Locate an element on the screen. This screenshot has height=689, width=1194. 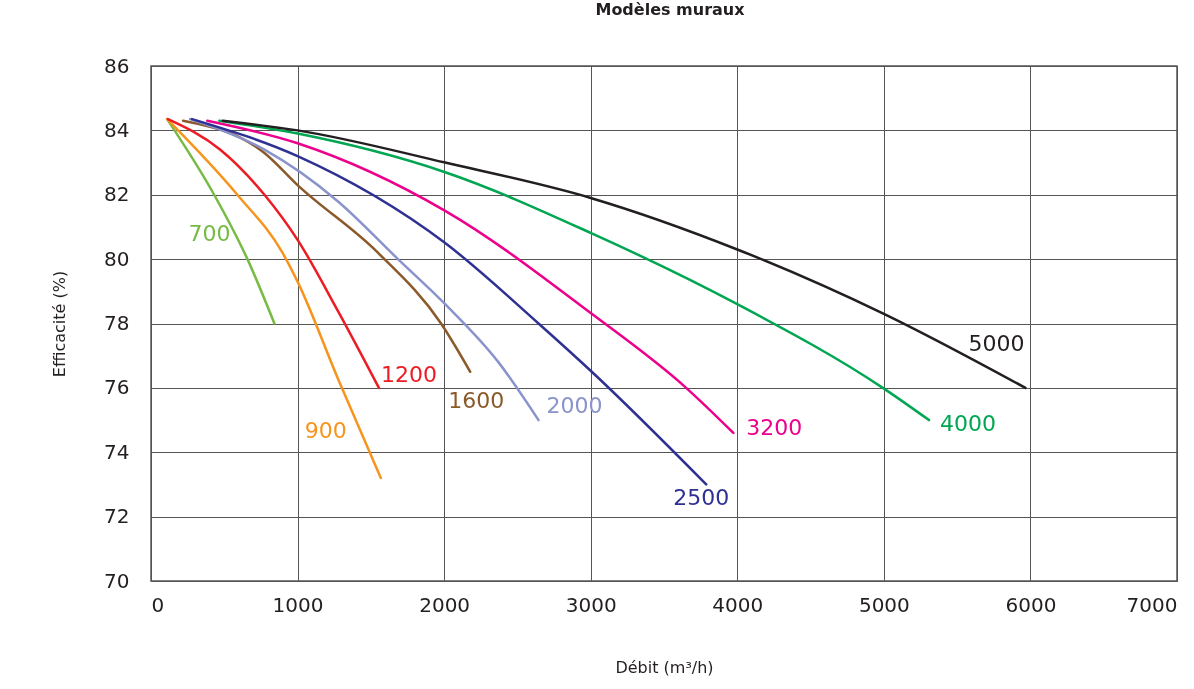
x-tick-label: 5000 is located at coordinates (884, 604).